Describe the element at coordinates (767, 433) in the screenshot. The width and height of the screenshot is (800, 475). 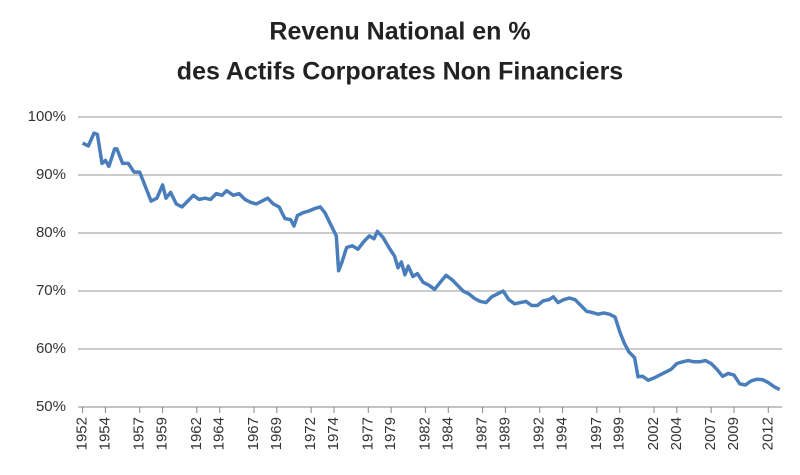
I see `x-tick-label: 2012` at that location.